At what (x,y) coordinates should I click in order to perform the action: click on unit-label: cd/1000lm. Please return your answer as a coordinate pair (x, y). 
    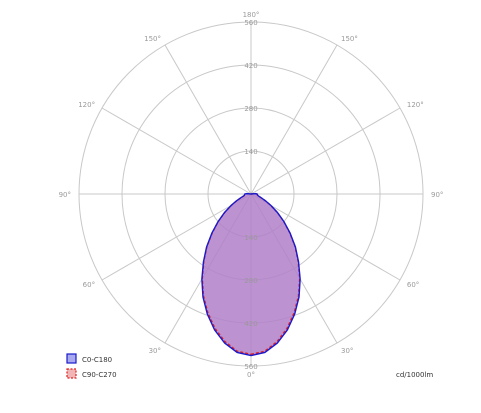
    Looking at the image, I should click on (414, 375).